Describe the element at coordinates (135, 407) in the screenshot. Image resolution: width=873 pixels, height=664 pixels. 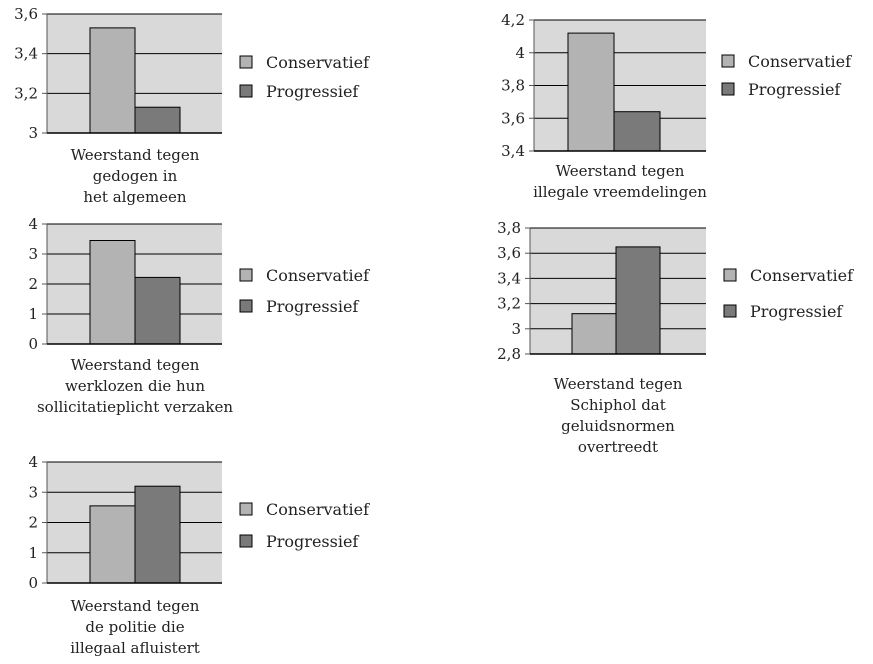
I see `chart-caption-line: sollicitatieplicht verzaken` at that location.